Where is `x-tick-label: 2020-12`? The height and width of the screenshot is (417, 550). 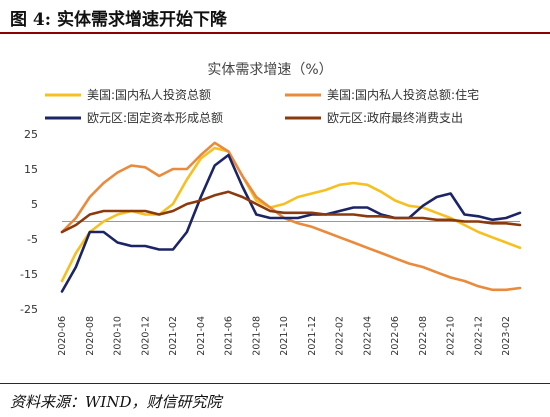 x-tick-label: 2020-12 is located at coordinates (145, 336).